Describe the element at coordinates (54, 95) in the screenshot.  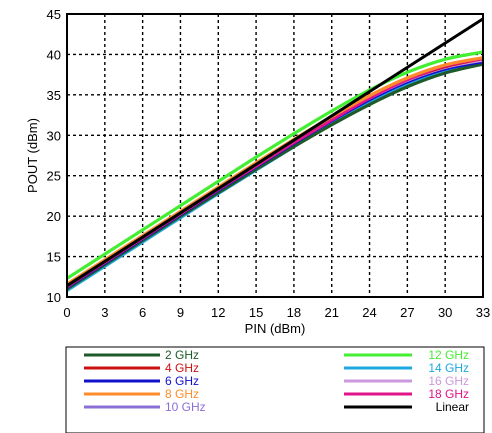
I see `y-tick-label: 35` at that location.